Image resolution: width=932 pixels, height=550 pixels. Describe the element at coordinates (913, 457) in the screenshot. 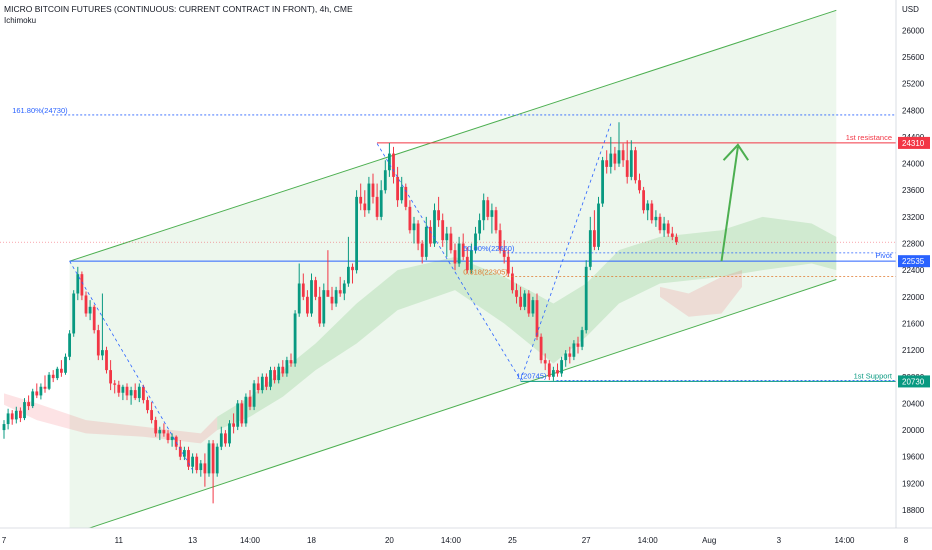

I see `y-tick-label: 19600` at that location.